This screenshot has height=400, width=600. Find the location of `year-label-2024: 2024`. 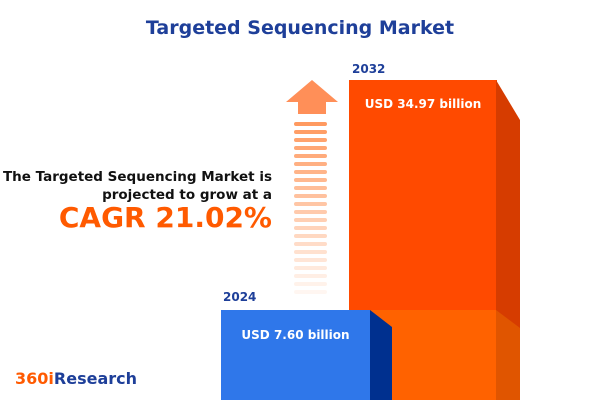

year-label-2024: 2024 is located at coordinates (240, 297).